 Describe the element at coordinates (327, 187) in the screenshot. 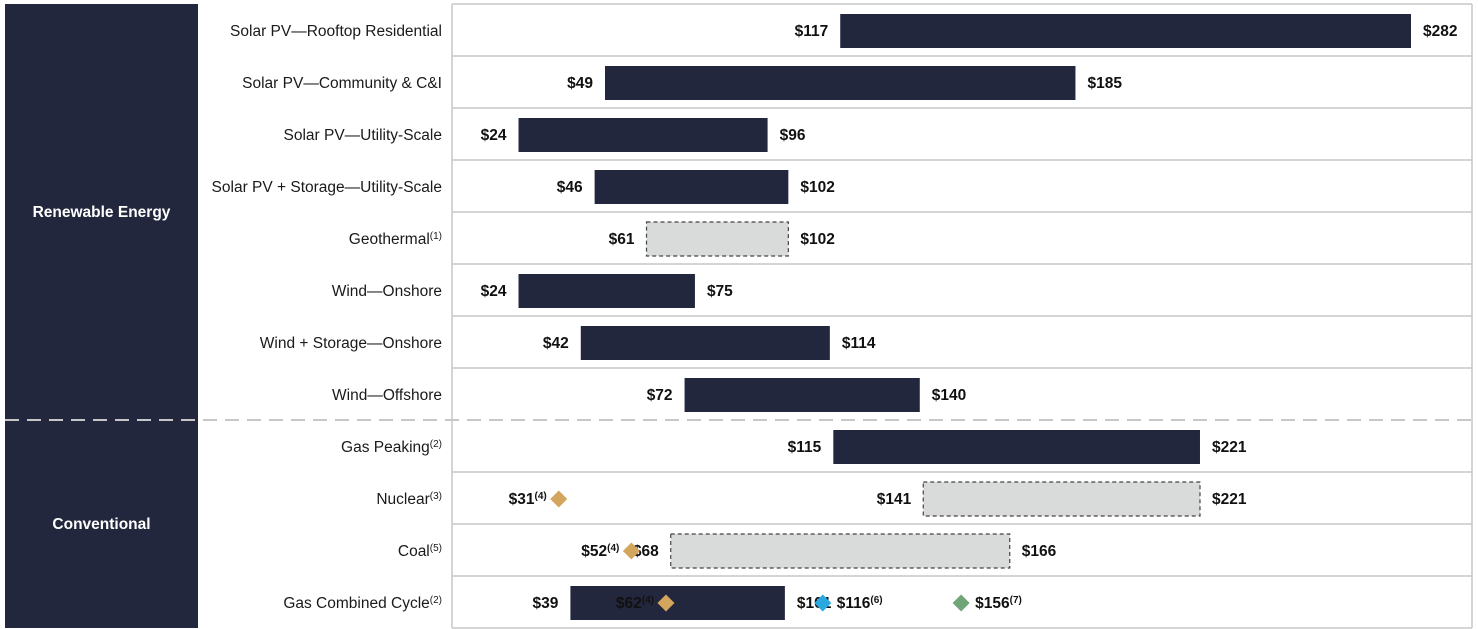

I see `category-label: Solar PV + Storage—Utility-Scale` at that location.